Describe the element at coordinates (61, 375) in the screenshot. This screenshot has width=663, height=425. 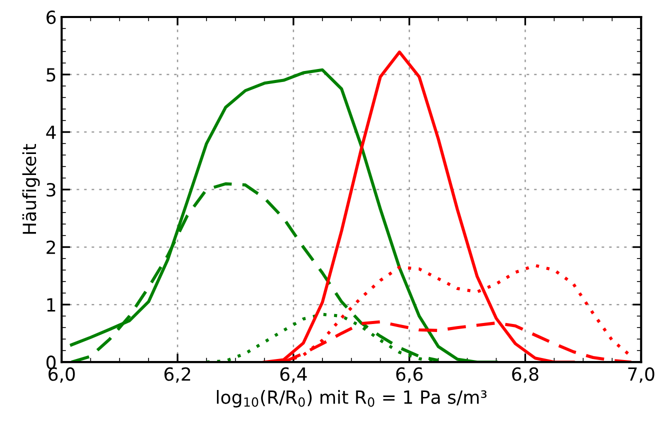
I see `x-tick-label: 6,0` at that location.